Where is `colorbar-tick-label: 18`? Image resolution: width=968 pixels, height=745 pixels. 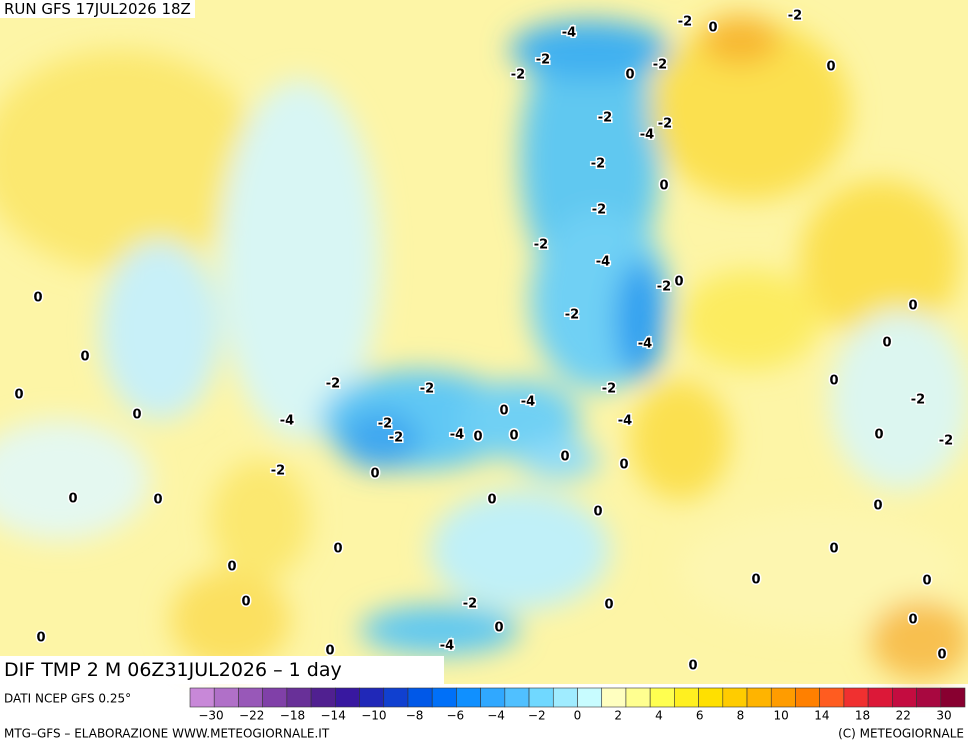 colorbar-tick-label: 18 is located at coordinates (862, 716).